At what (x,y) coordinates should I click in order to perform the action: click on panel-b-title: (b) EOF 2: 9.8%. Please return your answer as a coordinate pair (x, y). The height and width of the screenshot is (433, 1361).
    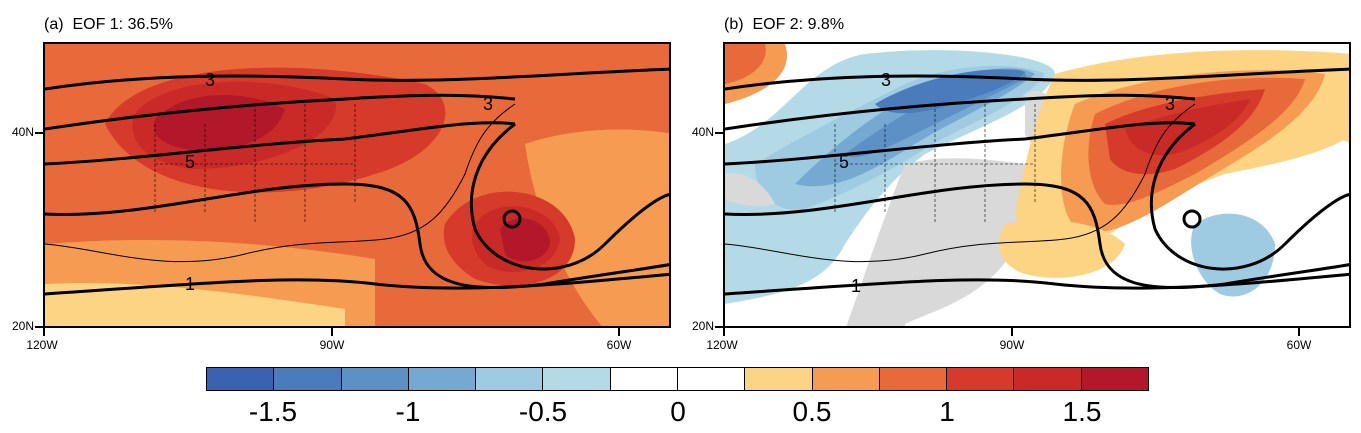
    Looking at the image, I should click on (784, 24).